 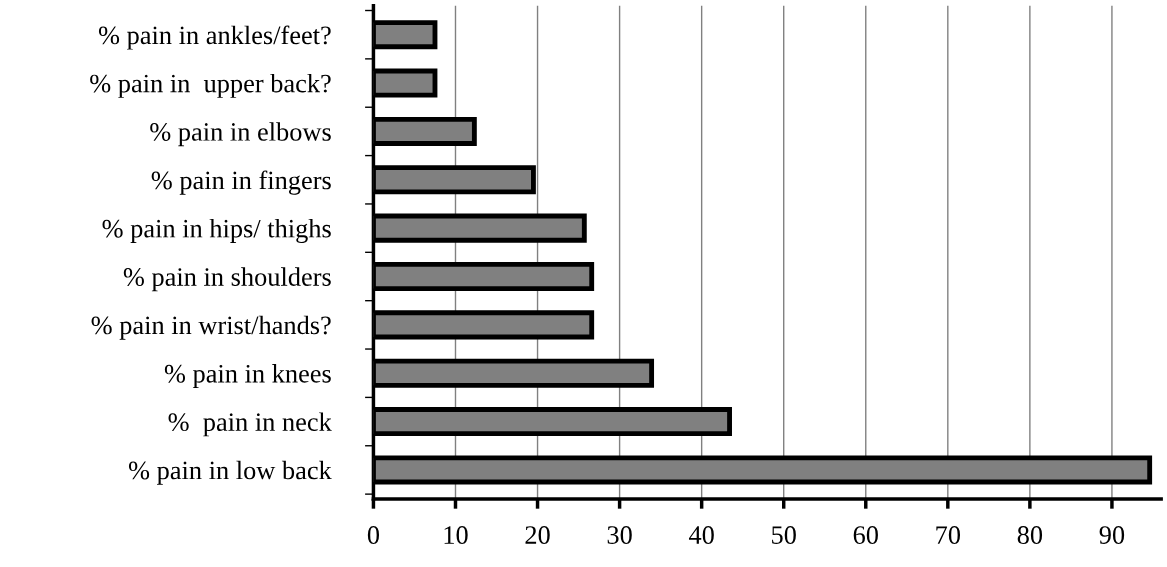 What do you see at coordinates (211, 327) in the screenshot?
I see `y-tick-label: % pain in wrist/hands?` at bounding box center [211, 327].